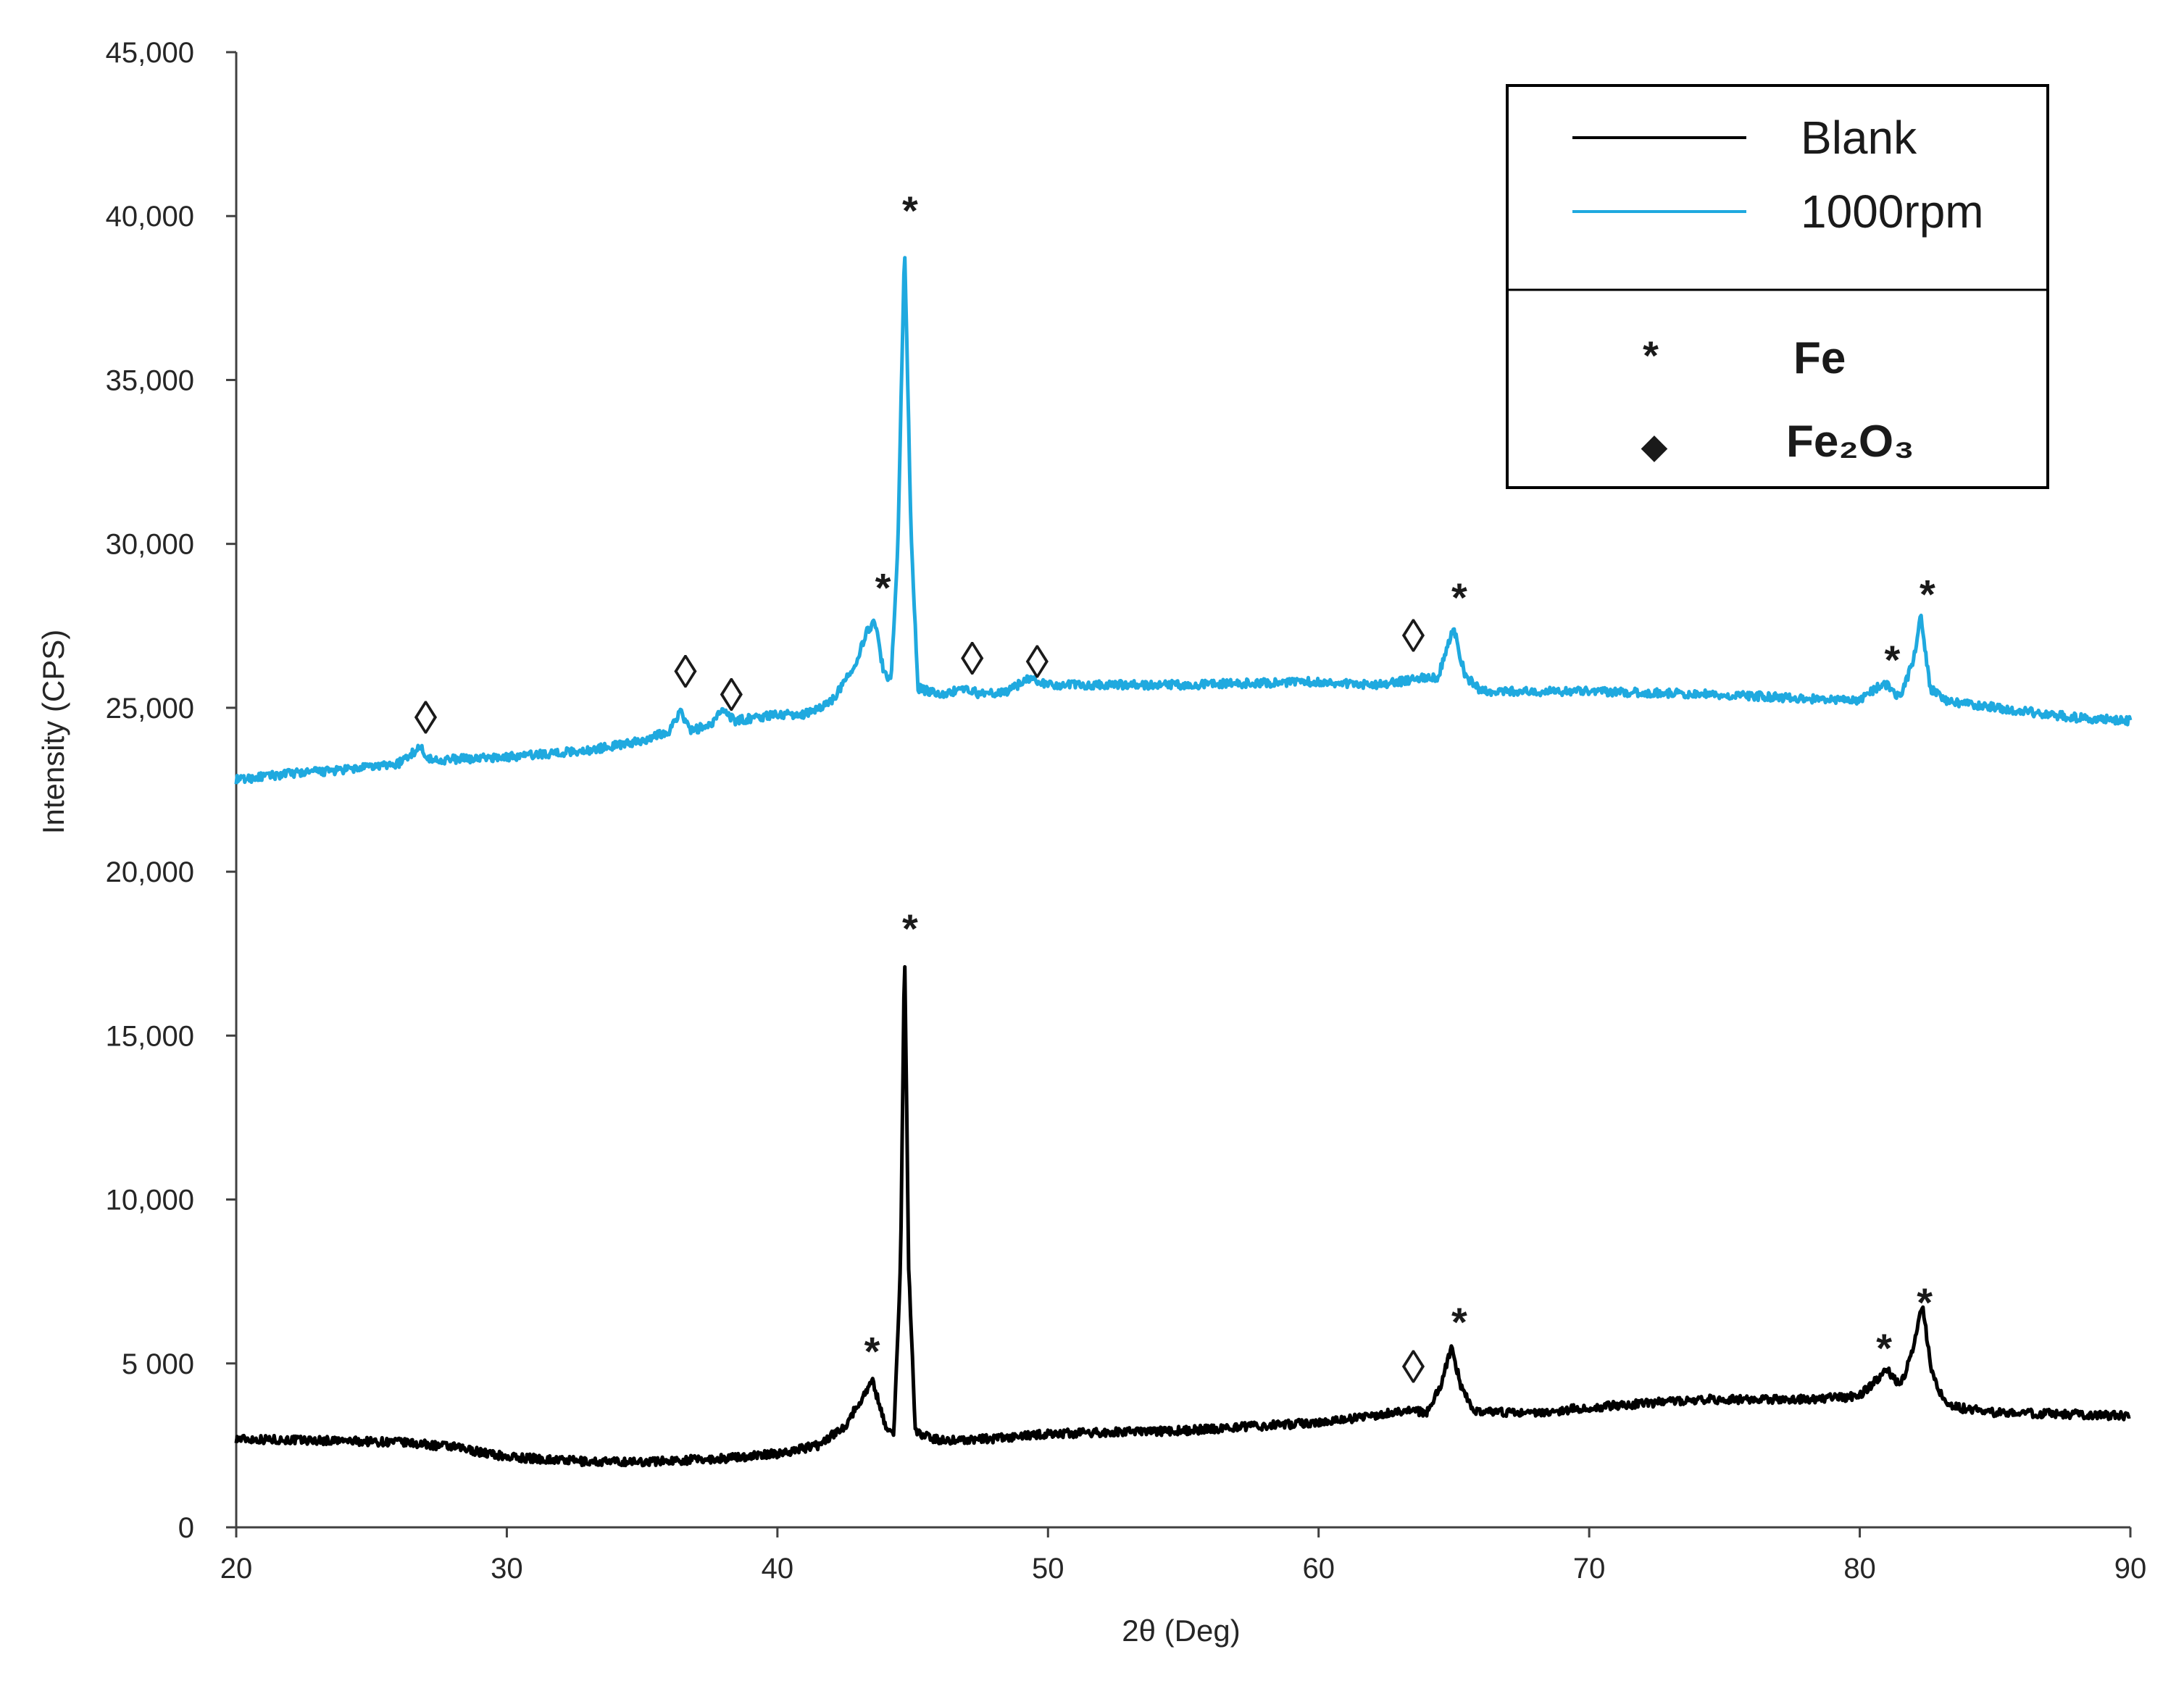 This screenshot has width=2184, height=1686. Describe the element at coordinates (1318, 1569) in the screenshot. I see `x-tick-label: 60` at that location.